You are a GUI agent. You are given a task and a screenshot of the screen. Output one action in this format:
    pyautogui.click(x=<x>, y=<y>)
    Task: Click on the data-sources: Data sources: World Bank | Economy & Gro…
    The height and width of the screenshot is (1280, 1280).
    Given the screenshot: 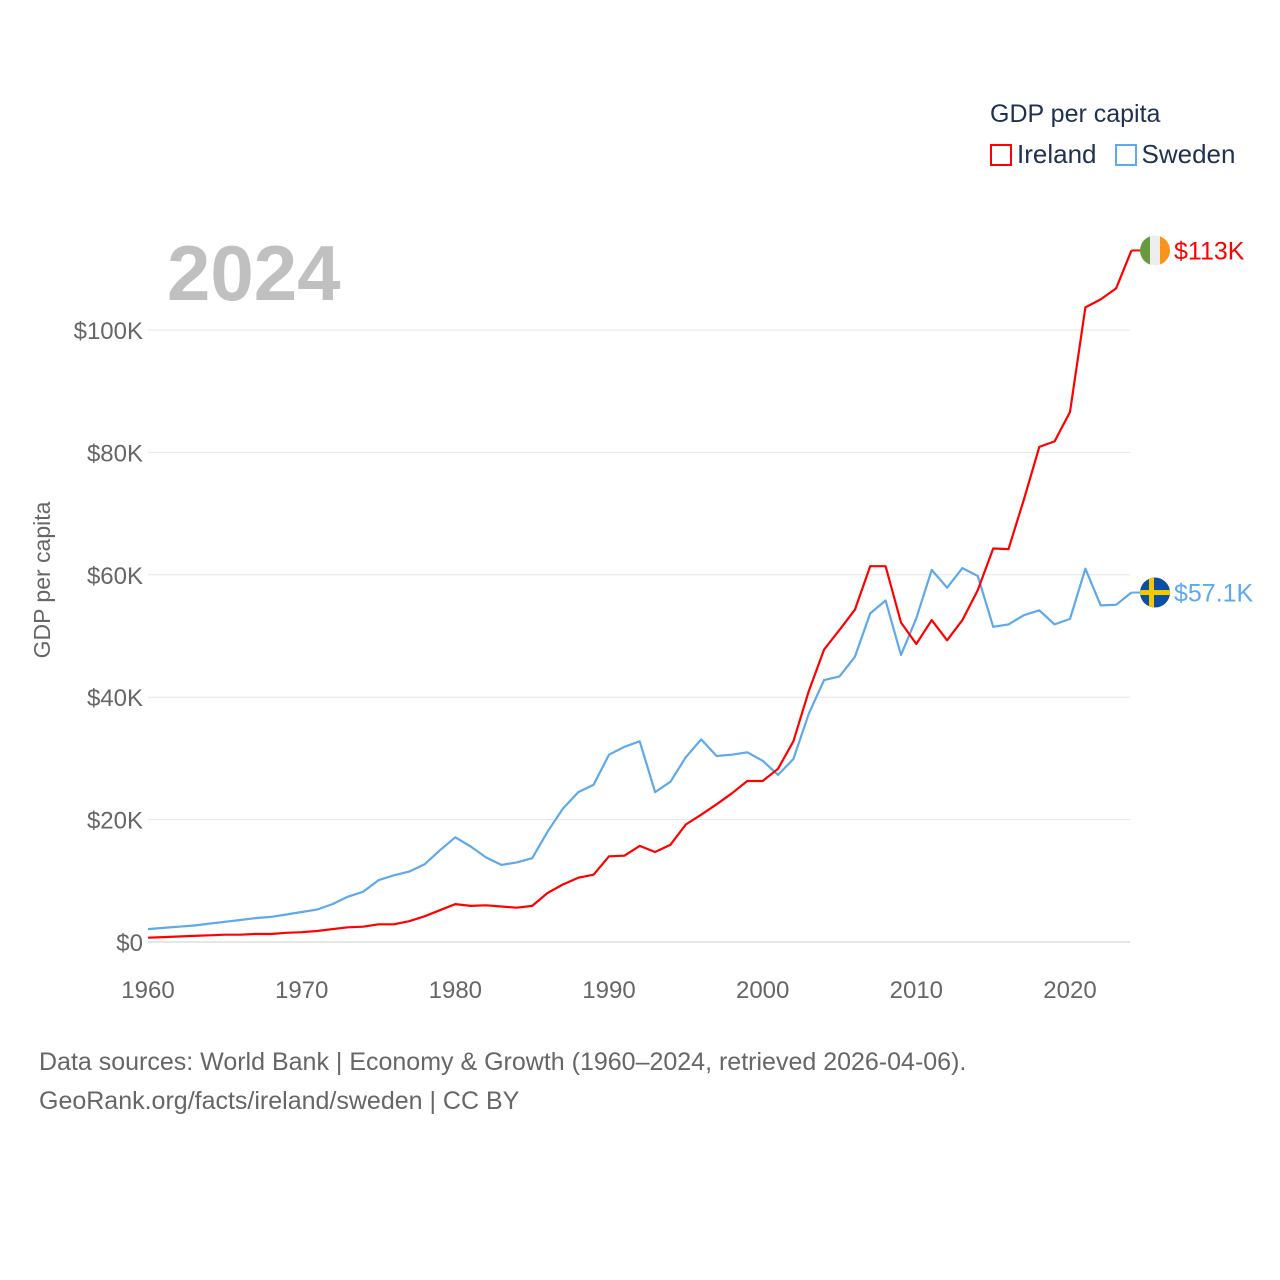 What is the action you would take?
    pyautogui.click(x=503, y=1062)
    